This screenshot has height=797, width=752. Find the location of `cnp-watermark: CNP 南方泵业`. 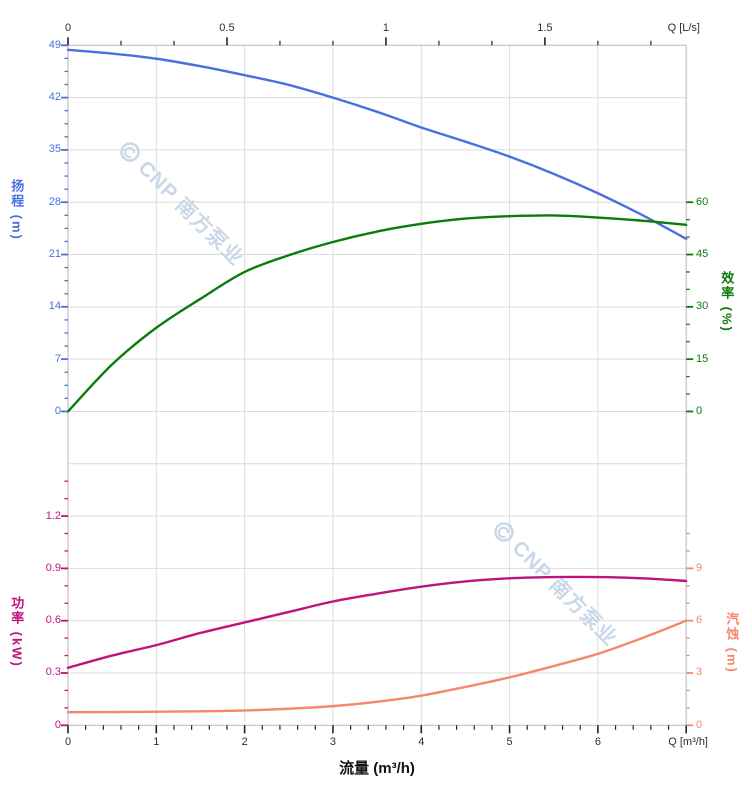

cnp-watermark: CNP 南方泵业 is located at coordinates (184, 206).